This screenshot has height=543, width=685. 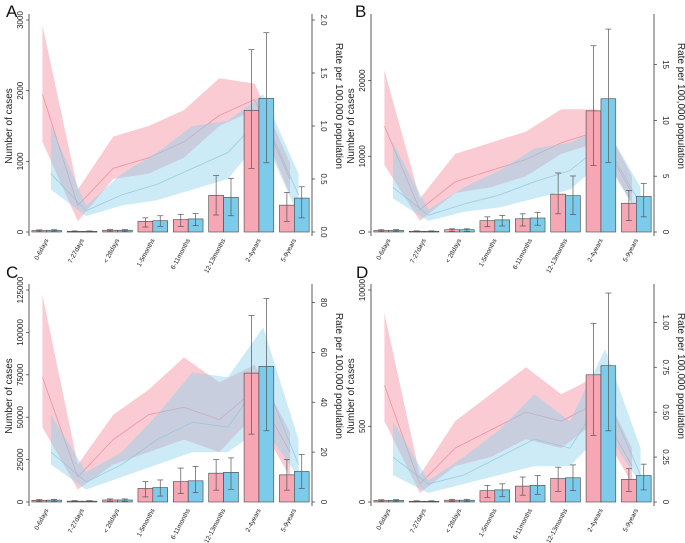 What do you see at coordinates (665, 120) in the screenshot?
I see `right-tick-label: 10` at bounding box center [665, 120].